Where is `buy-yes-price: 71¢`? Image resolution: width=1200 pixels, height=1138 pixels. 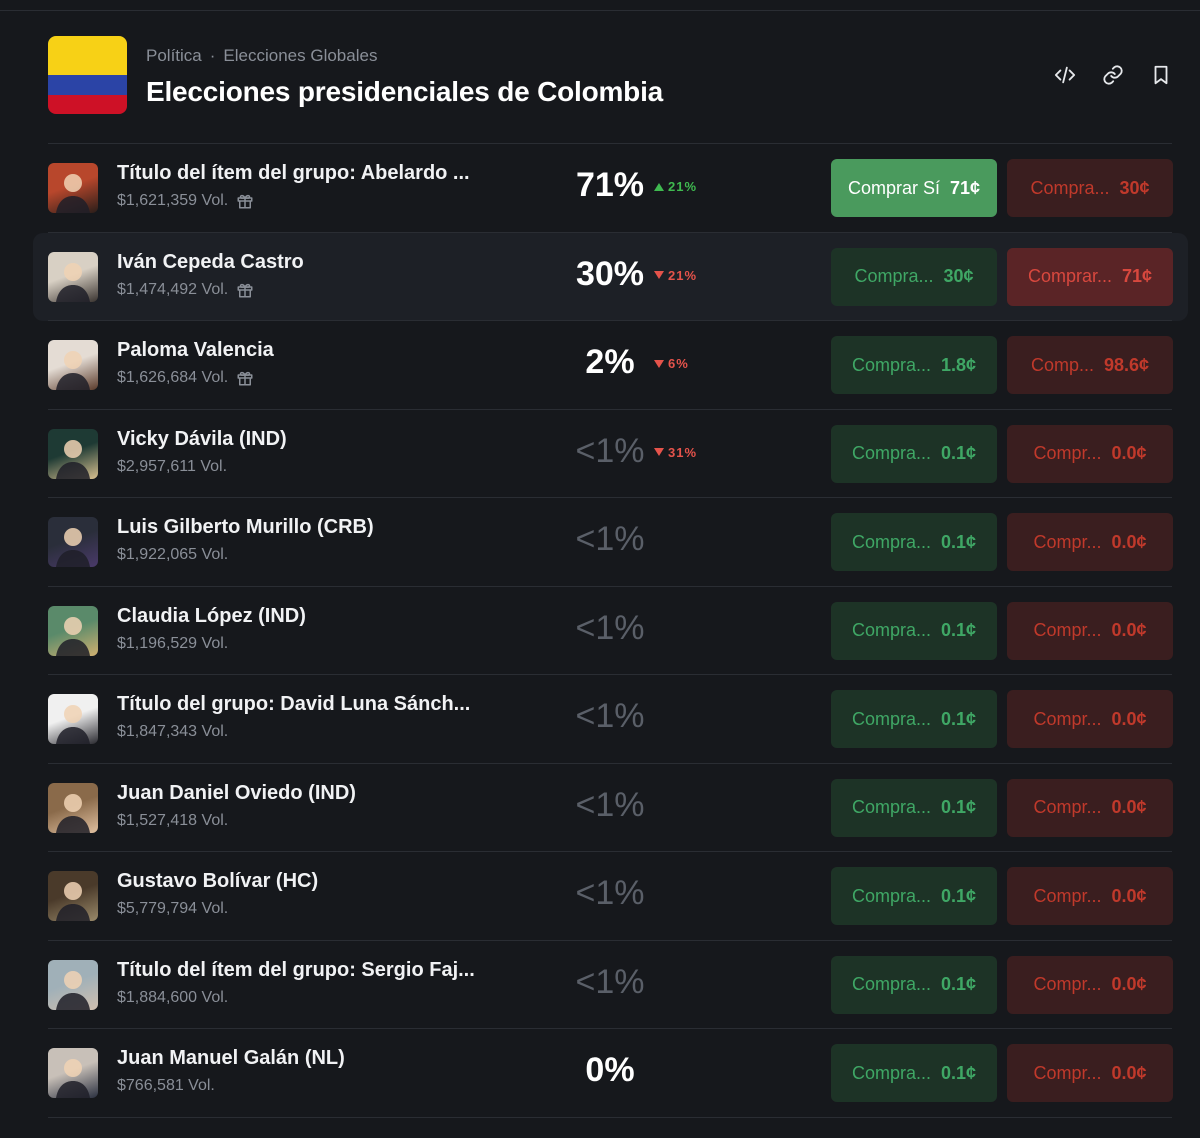
buy-yes-price: 71¢ is located at coordinates (965, 187).